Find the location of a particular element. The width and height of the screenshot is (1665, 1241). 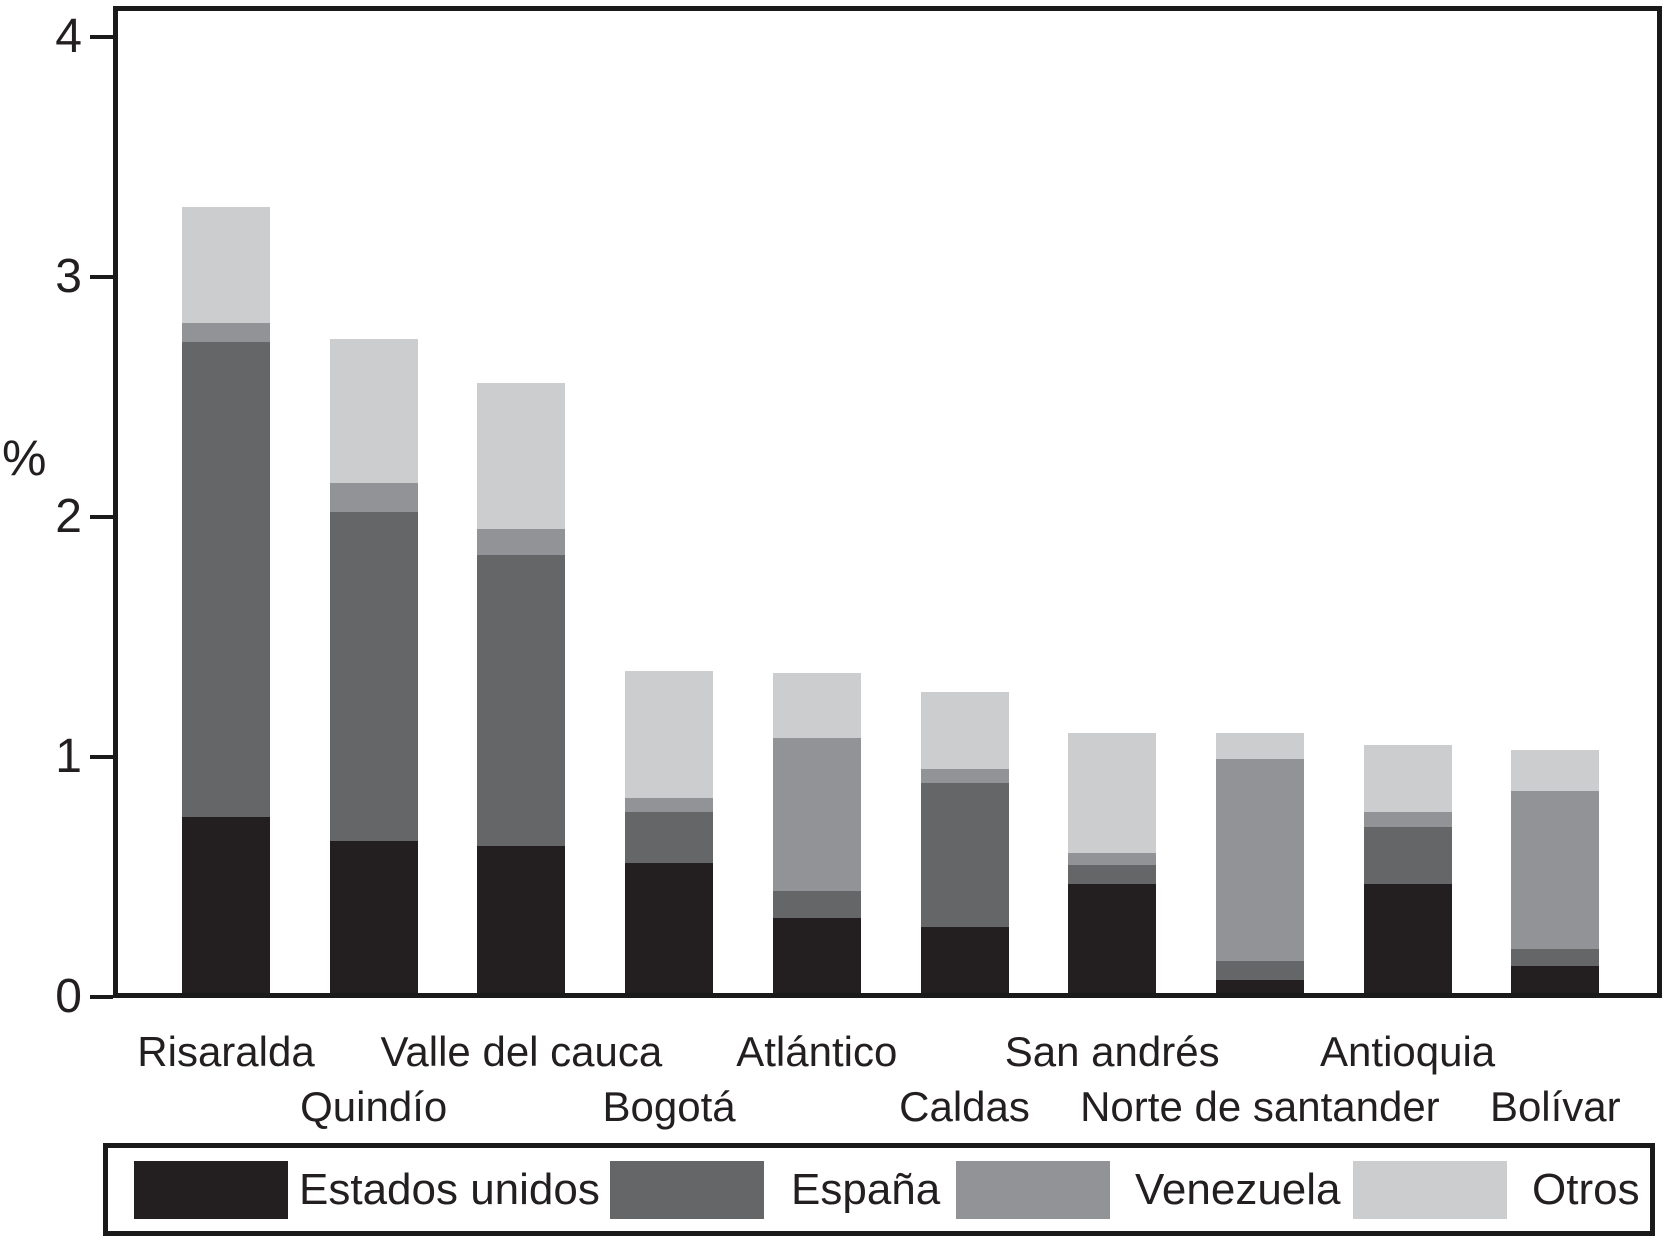

x-label-bolivar: Bolívar is located at coordinates (1555, 1106).